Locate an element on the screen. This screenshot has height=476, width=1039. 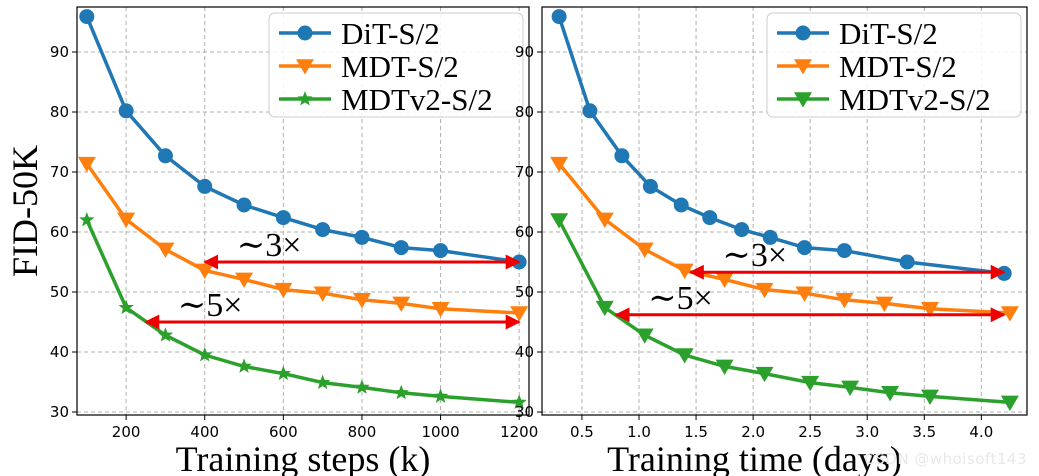
x-tick-label: 0.5 is located at coordinates (582, 432).